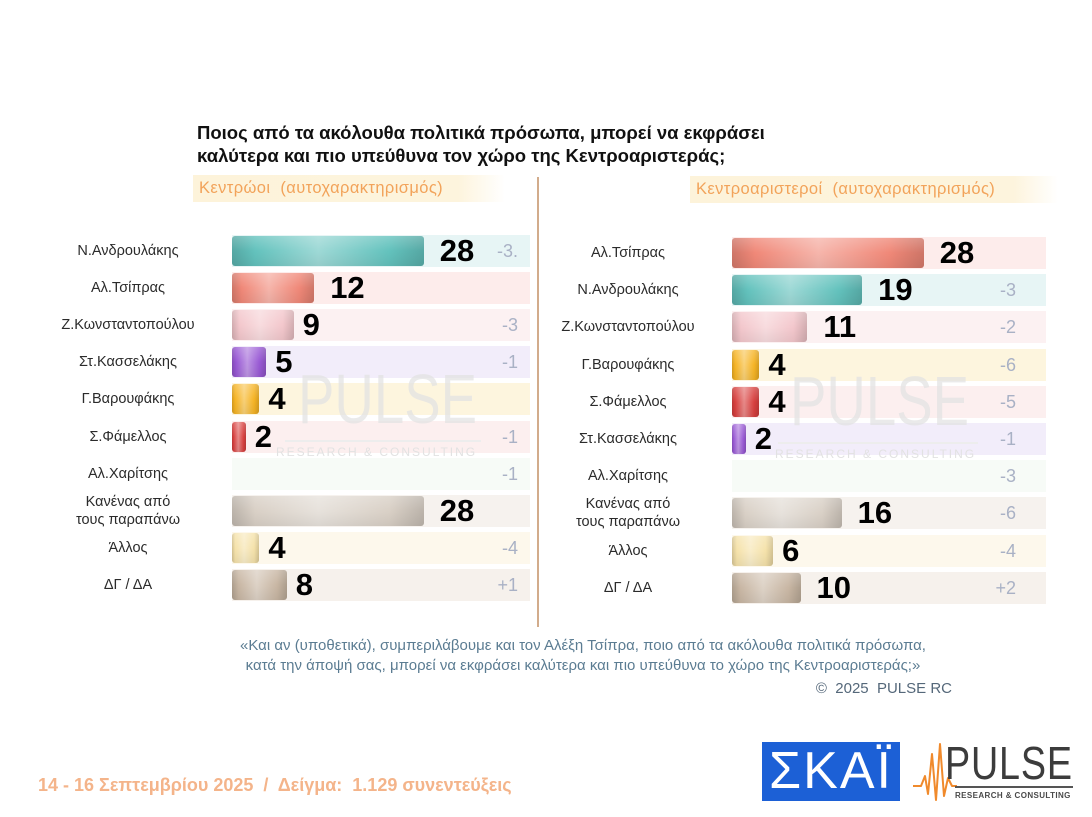  What do you see at coordinates (883, 688) in the screenshot?
I see `copyright: © 2025 PULSE RC` at bounding box center [883, 688].